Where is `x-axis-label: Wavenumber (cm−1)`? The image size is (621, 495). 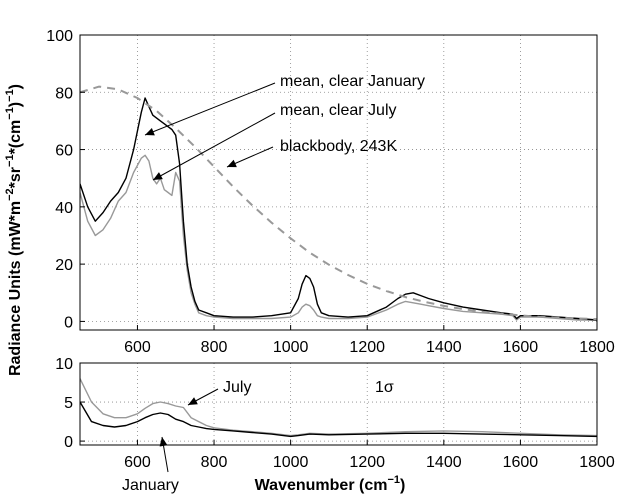
x-axis-label: Wavenumber (cm−1) is located at coordinates (330, 484).